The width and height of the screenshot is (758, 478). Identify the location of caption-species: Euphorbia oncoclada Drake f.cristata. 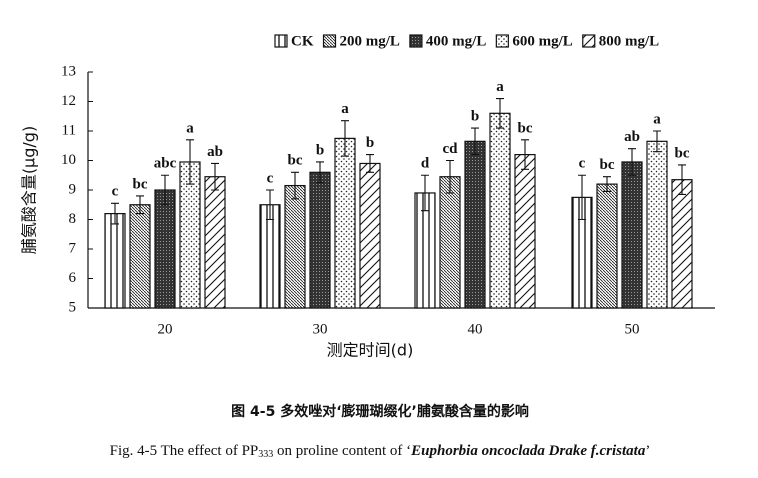
(528, 451).